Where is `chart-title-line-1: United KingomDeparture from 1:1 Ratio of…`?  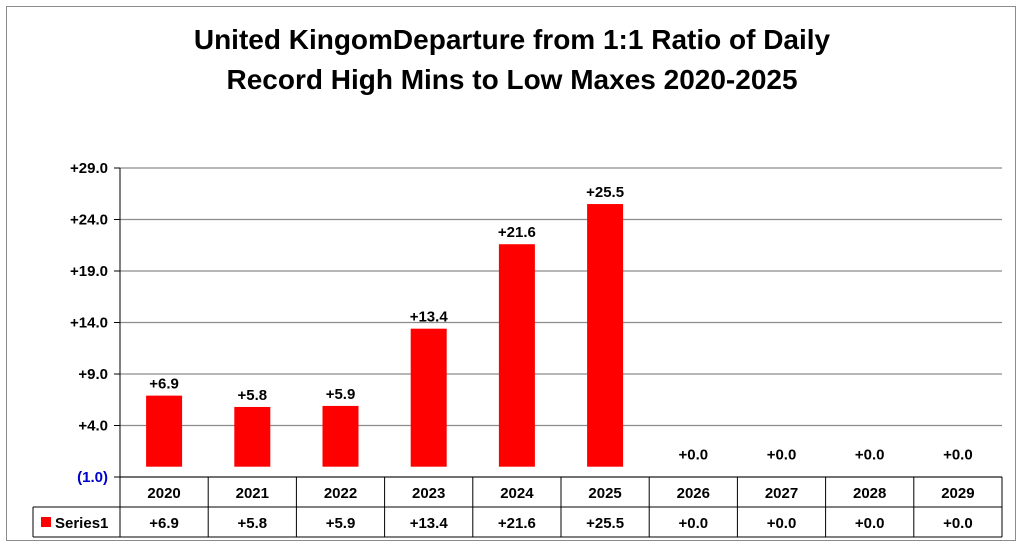 chart-title-line-1: United KingomDeparture from 1:1 Ratio of… is located at coordinates (512, 39).